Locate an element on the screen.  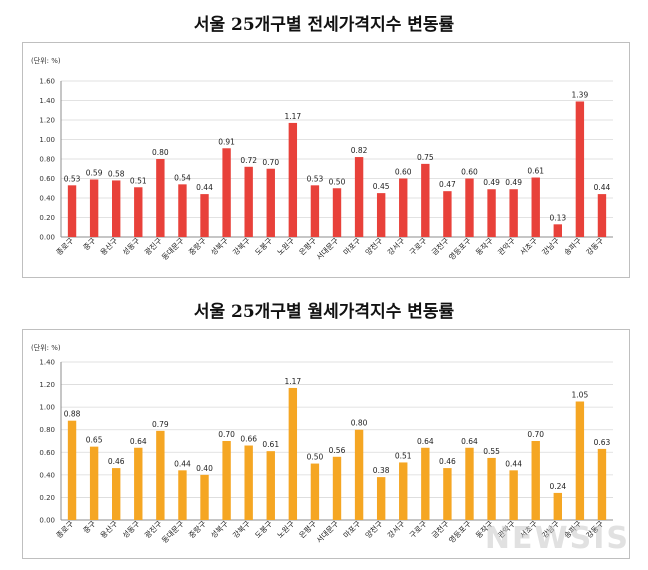
category-label: 서초구 is located at coordinates (528, 246).